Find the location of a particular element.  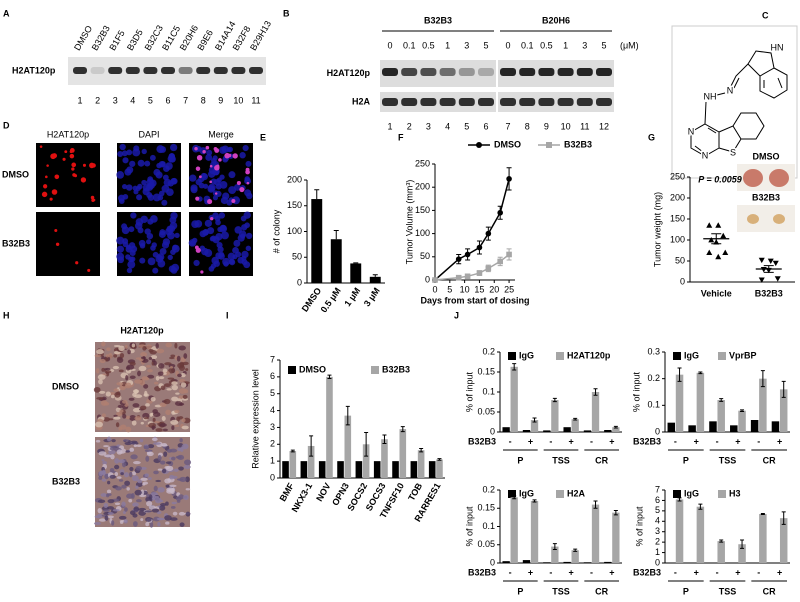

panel-label: H is located at coordinates (6, 315).